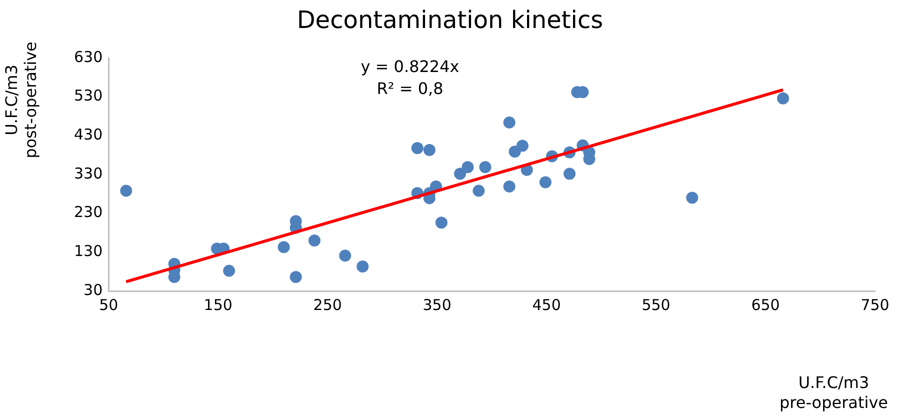  I want to click on x-tick-label: 350, so click(437, 305).